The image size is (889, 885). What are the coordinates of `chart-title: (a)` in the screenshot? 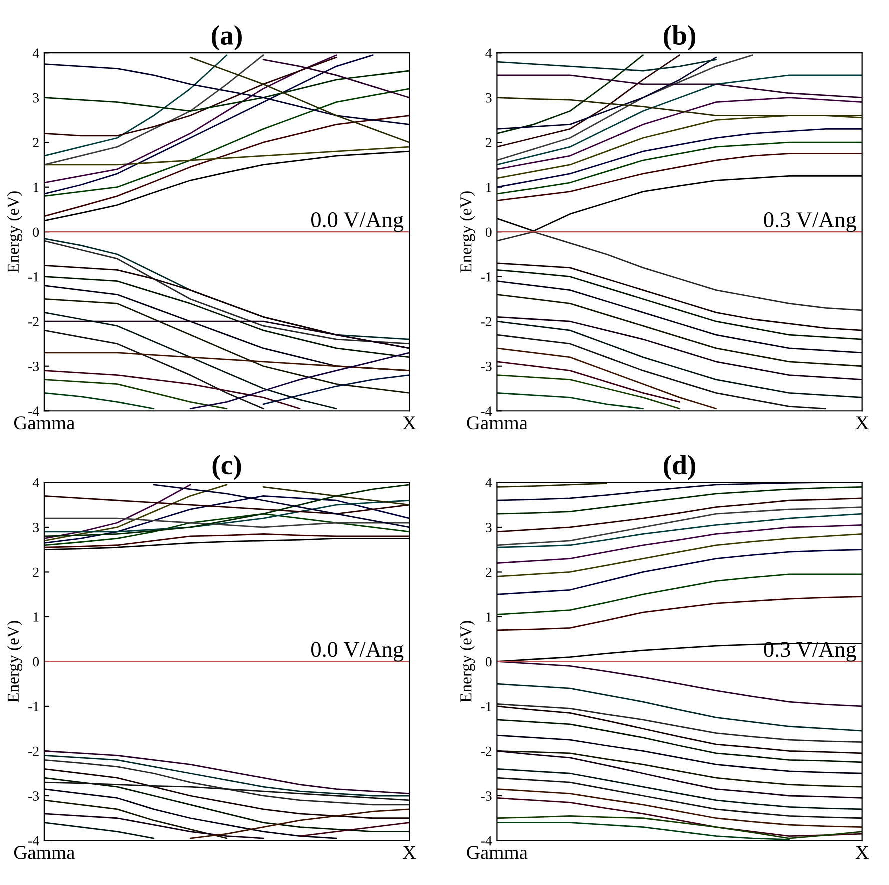 It's located at (227, 38).